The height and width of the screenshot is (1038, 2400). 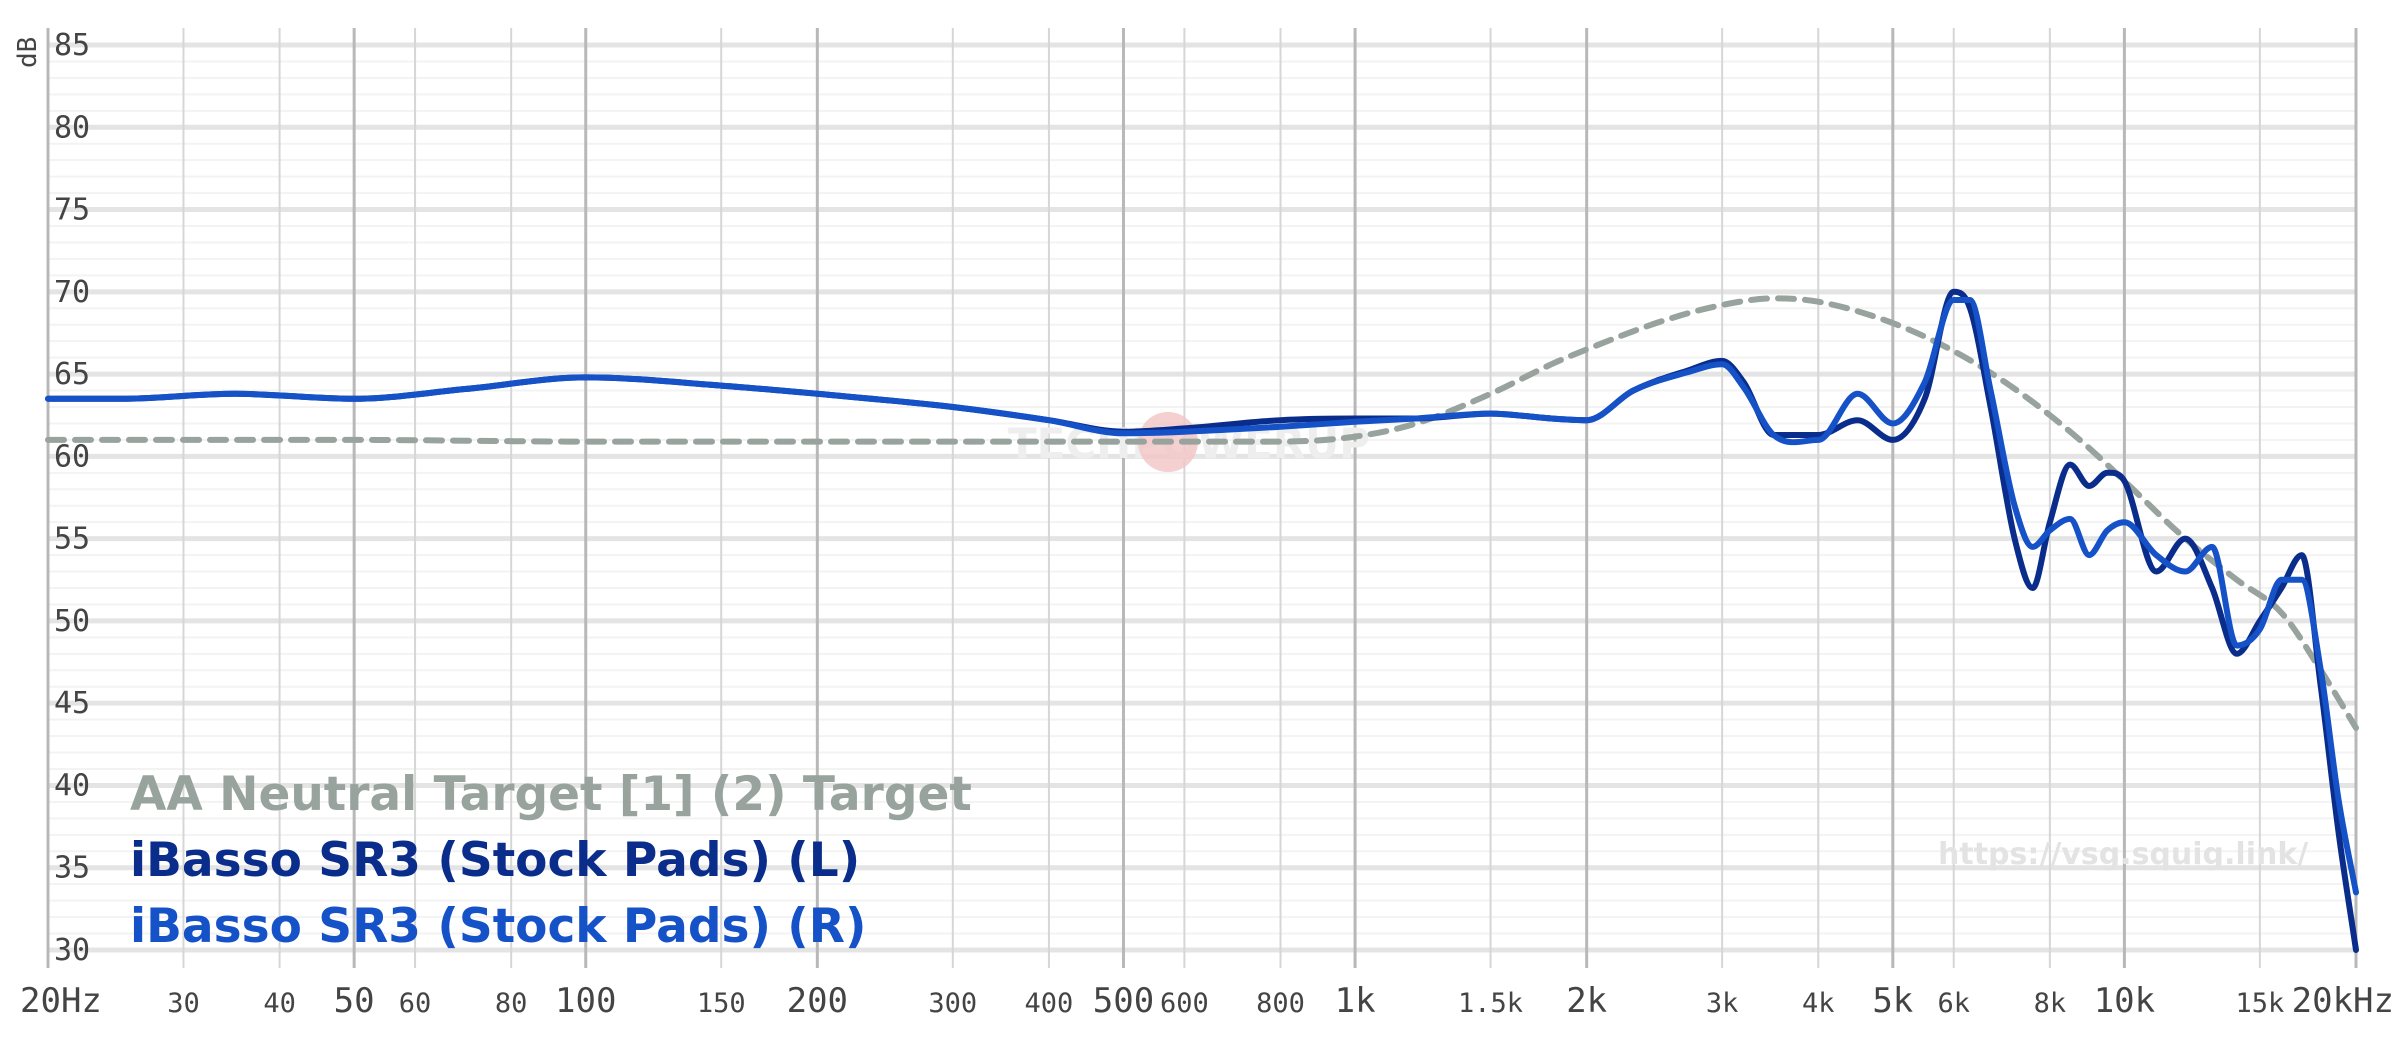 What do you see at coordinates (2124, 1001) in the screenshot?
I see `x-tick-label: 10k` at bounding box center [2124, 1001].